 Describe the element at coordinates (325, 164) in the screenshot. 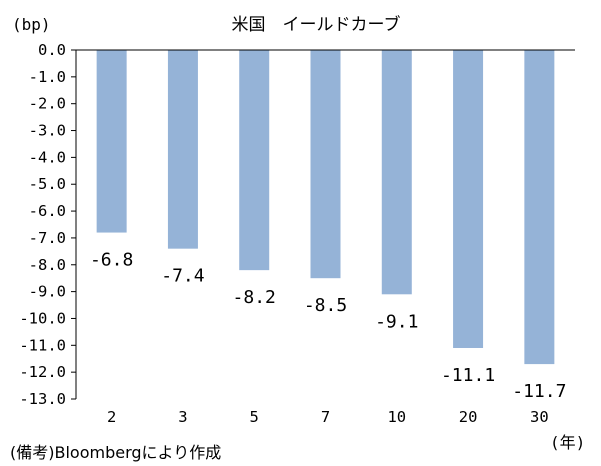

I see `bar-7y` at that location.